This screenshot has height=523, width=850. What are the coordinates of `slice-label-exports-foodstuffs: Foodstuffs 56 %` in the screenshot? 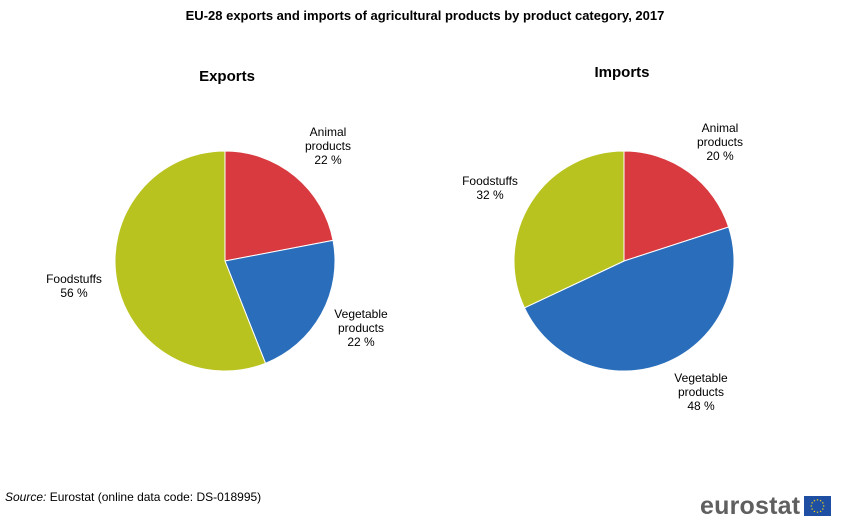 It's located at (74, 286).